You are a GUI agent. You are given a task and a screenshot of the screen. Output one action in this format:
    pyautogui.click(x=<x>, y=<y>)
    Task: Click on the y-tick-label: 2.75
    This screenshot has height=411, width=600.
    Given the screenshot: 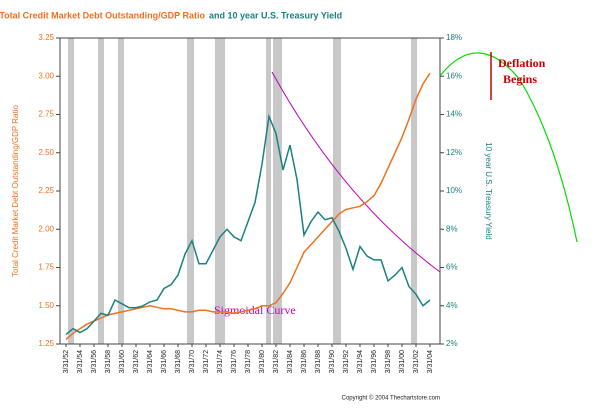 What is the action you would take?
    pyautogui.click(x=46, y=114)
    